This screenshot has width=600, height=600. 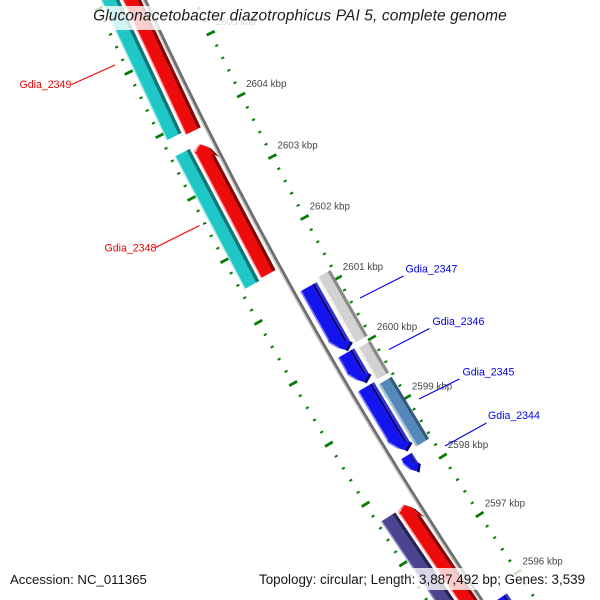 What do you see at coordinates (46, 85) in the screenshot?
I see `svg-text: Gdia_2349` at bounding box center [46, 85].